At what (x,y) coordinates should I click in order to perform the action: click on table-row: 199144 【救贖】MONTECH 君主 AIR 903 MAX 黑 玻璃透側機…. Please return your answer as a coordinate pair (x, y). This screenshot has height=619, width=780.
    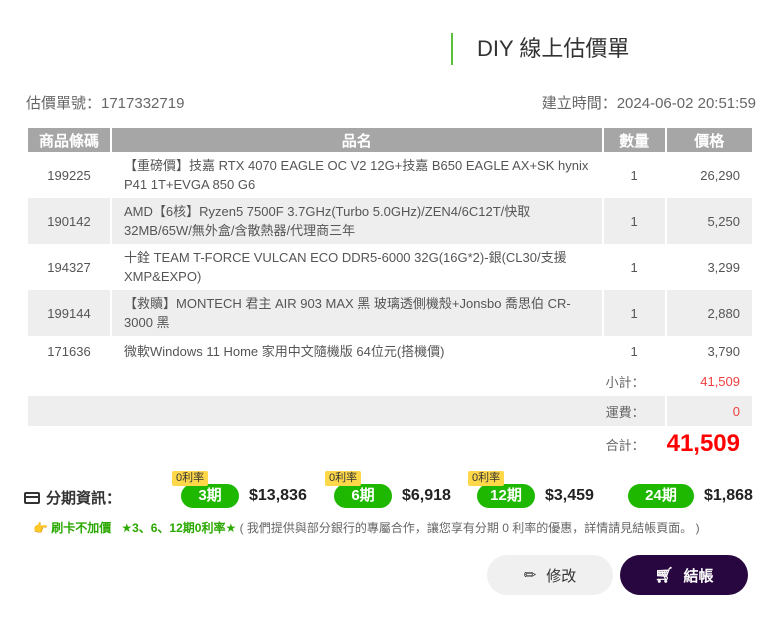
    Looking at the image, I should click on (390, 313).